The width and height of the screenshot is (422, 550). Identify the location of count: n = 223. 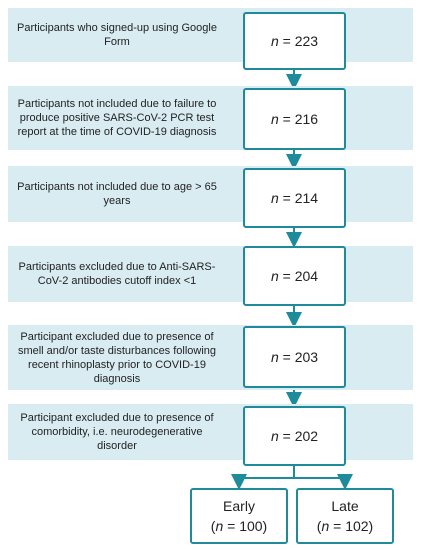
(294, 41).